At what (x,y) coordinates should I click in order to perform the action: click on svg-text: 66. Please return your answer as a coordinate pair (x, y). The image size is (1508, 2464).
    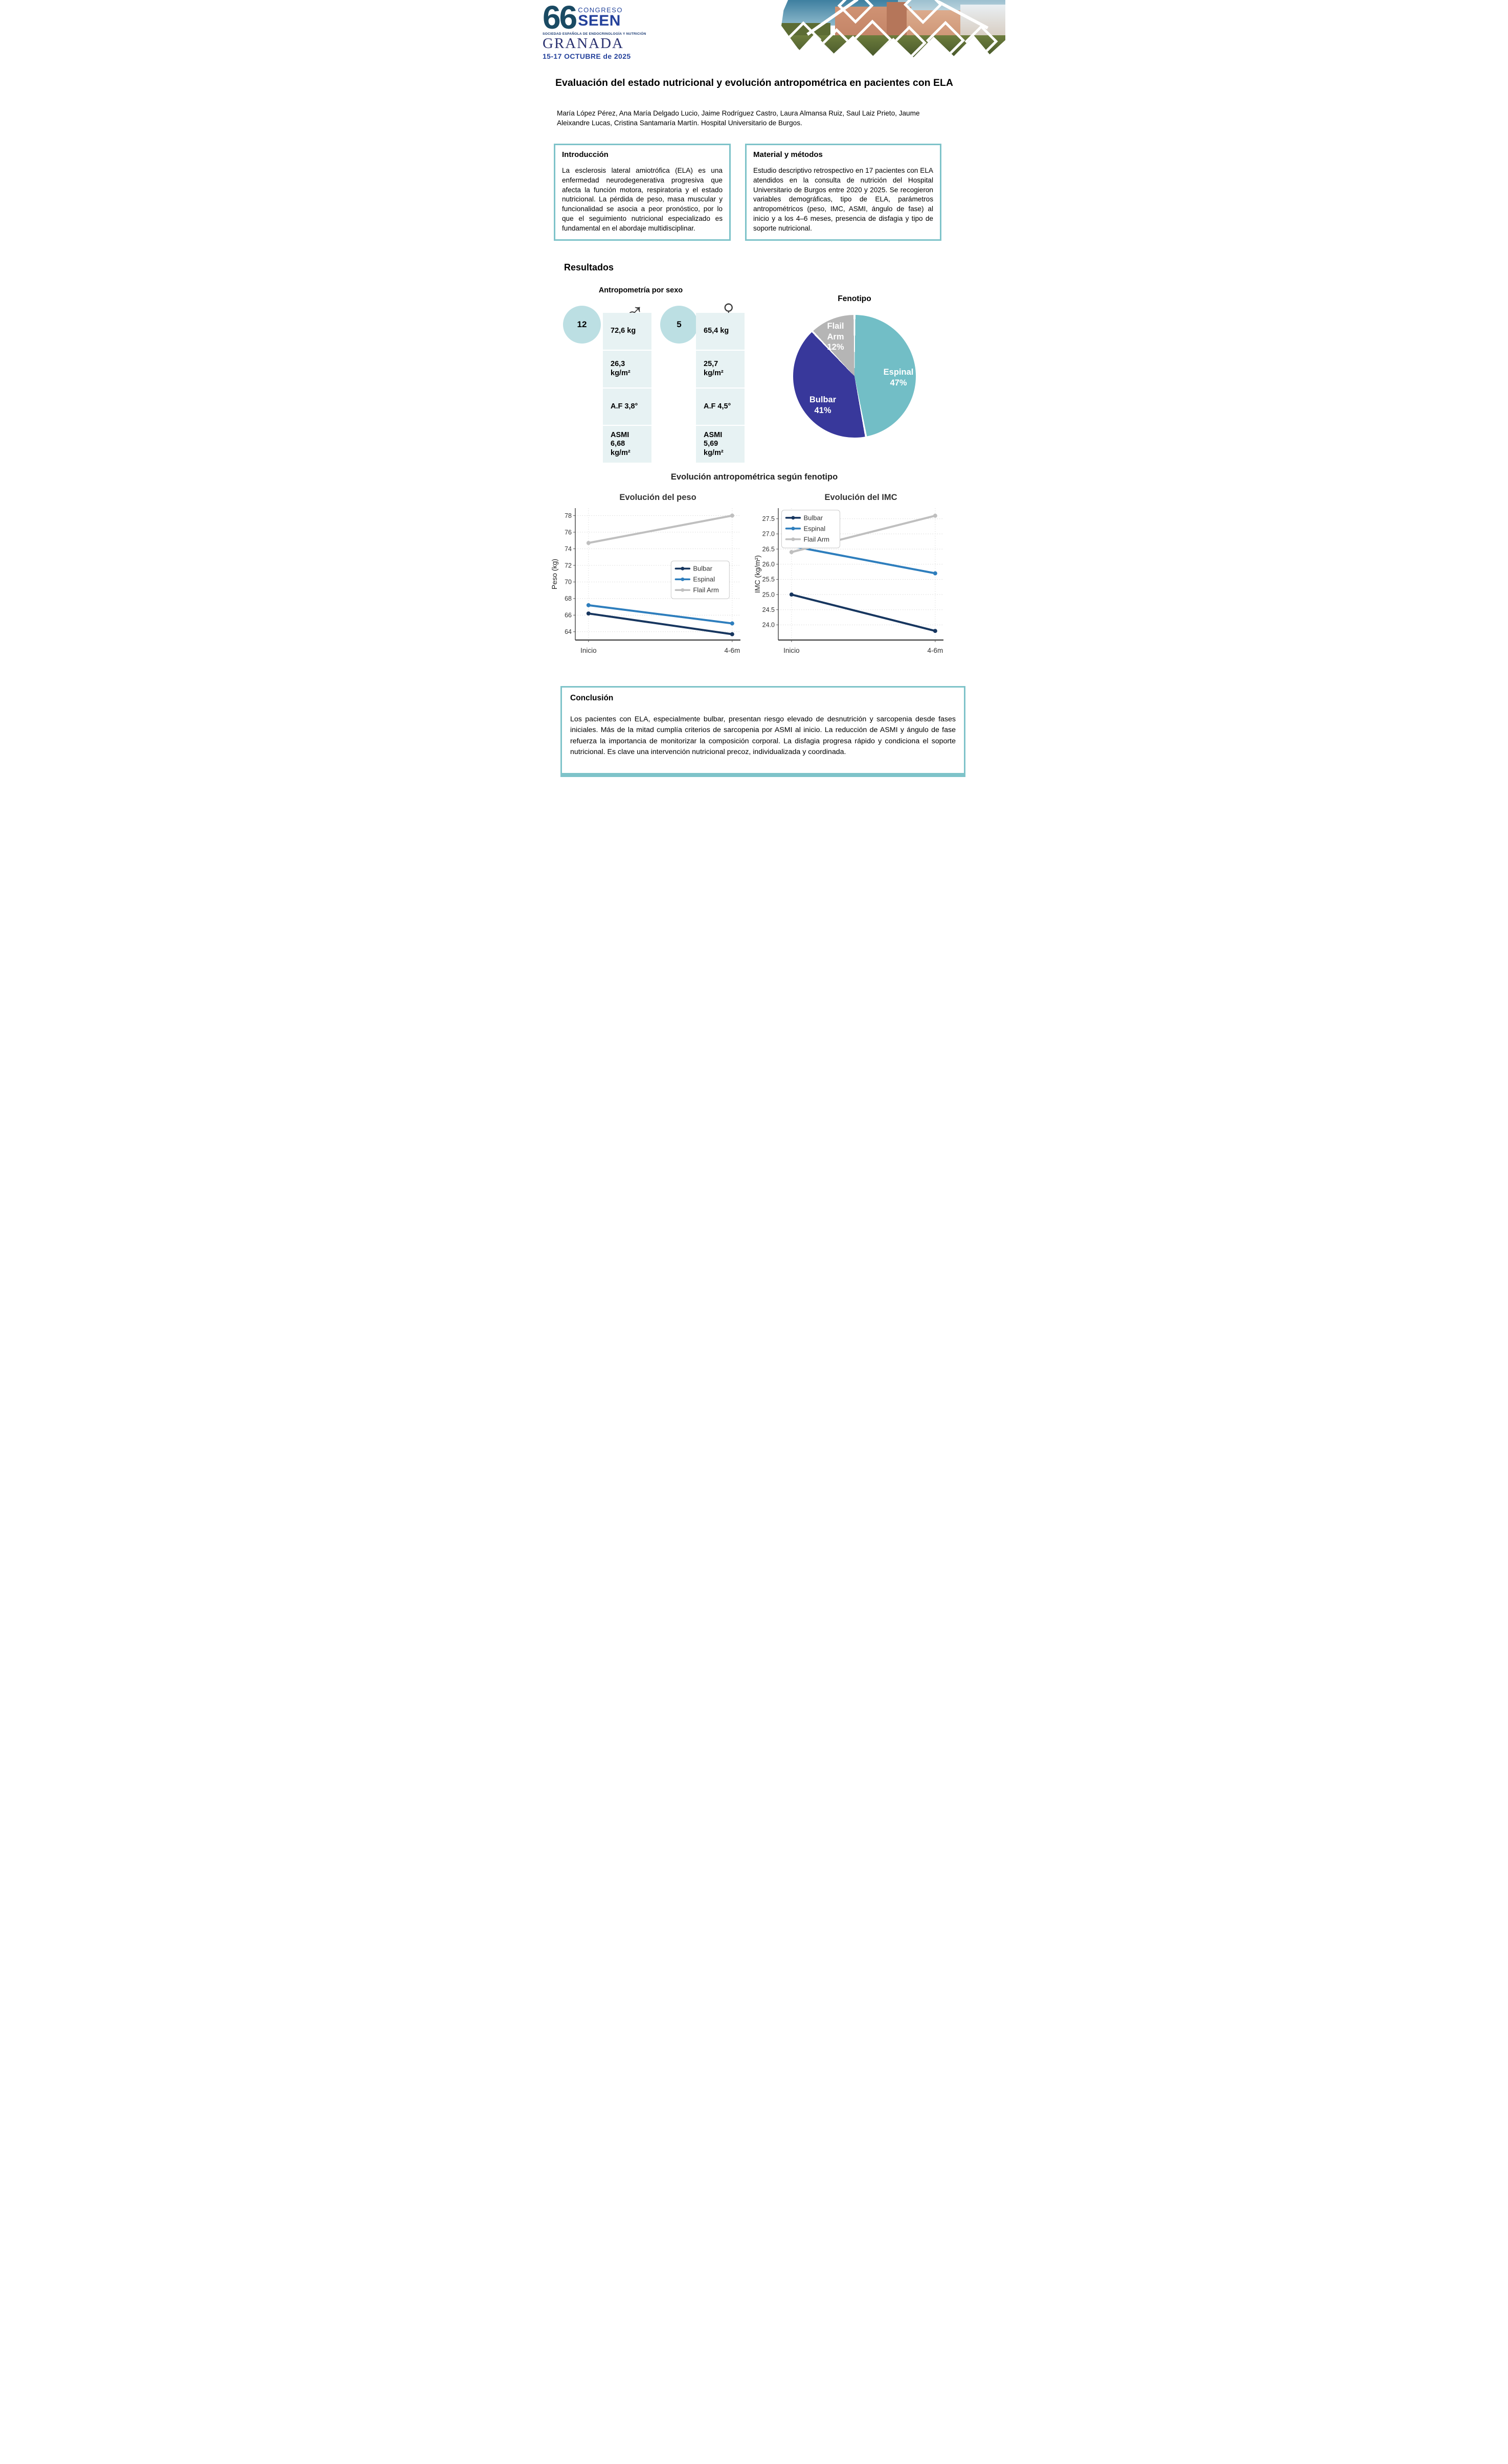
    Looking at the image, I should click on (568, 615).